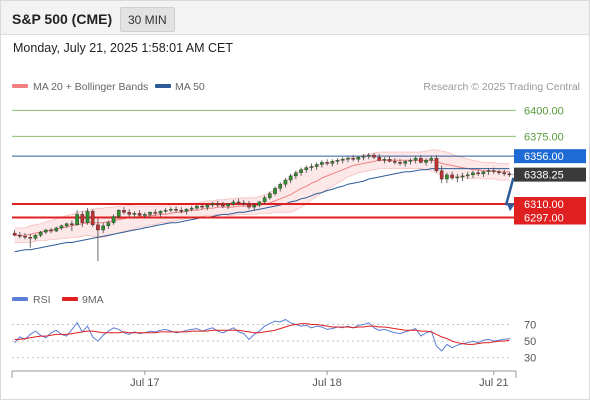 The width and height of the screenshot is (590, 400). I want to click on level-label-bg-6310.00, so click(550, 204).